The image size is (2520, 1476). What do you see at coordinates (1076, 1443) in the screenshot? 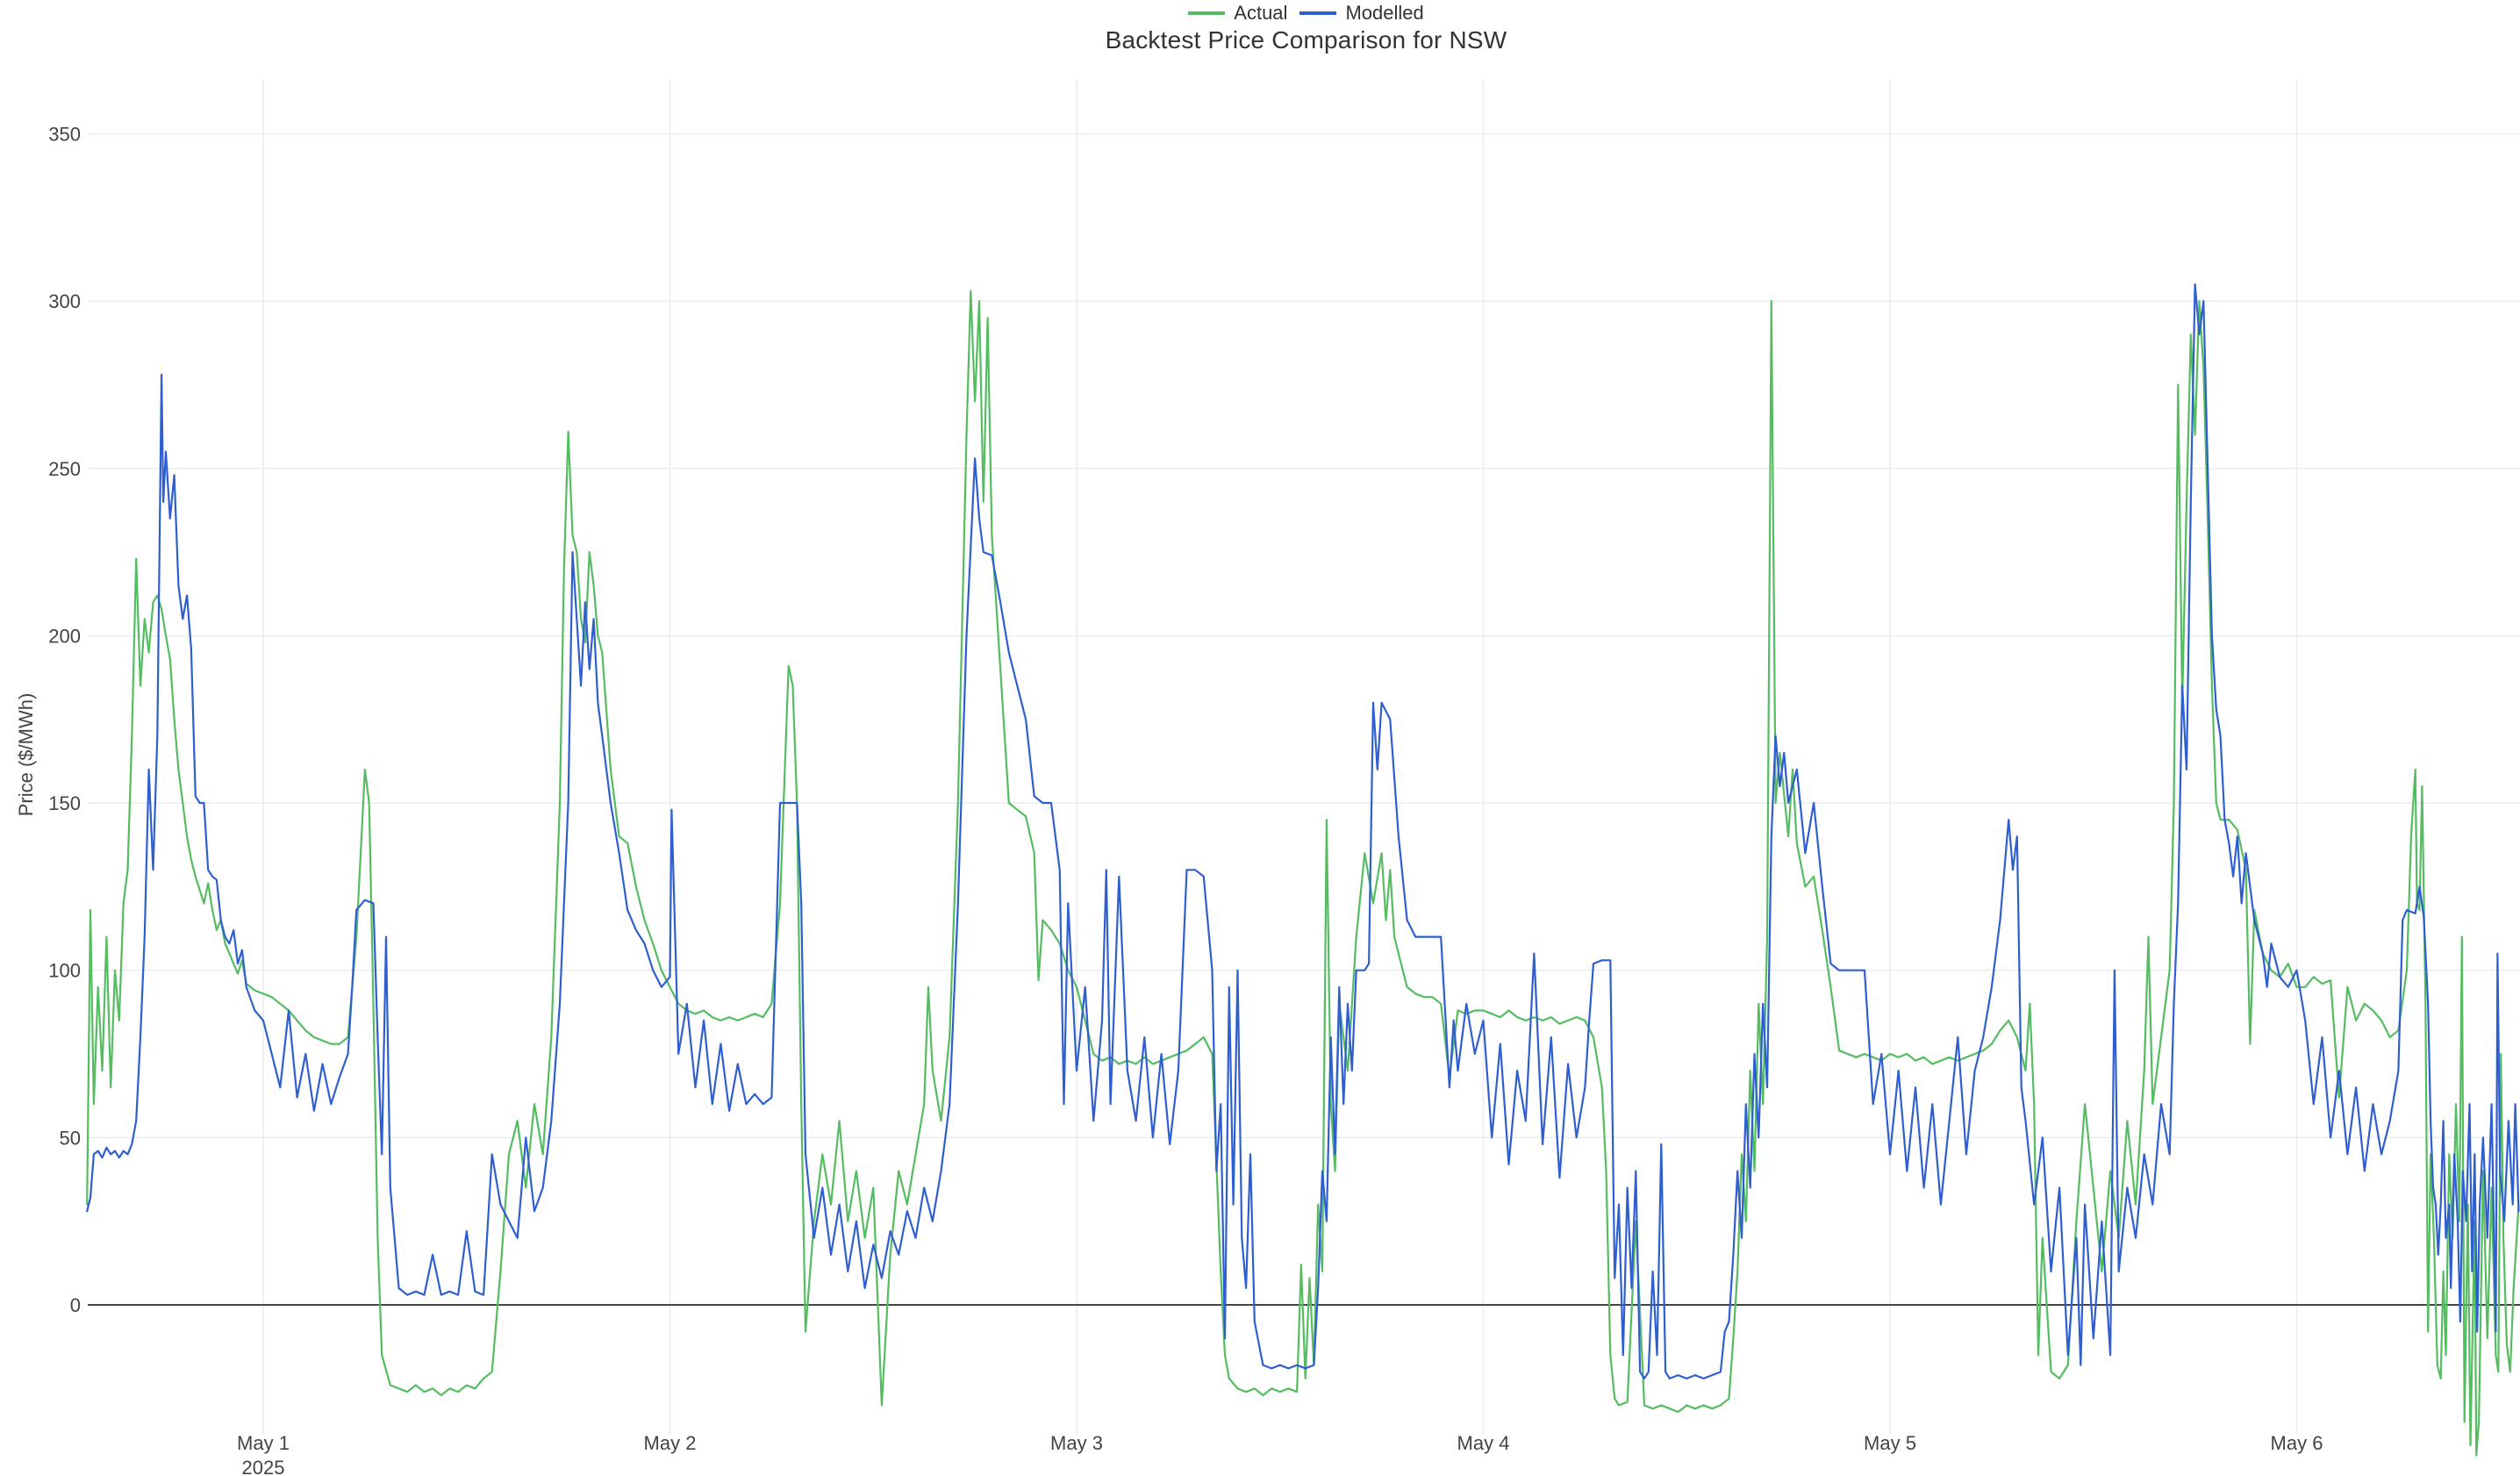
I see `x-tick-label: May 3` at bounding box center [1076, 1443].